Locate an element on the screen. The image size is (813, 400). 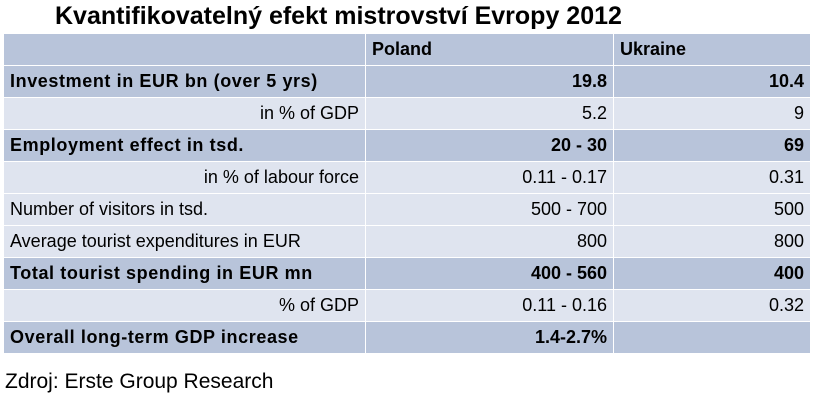
column-header-ukraine: Ukraine is located at coordinates (712, 49).